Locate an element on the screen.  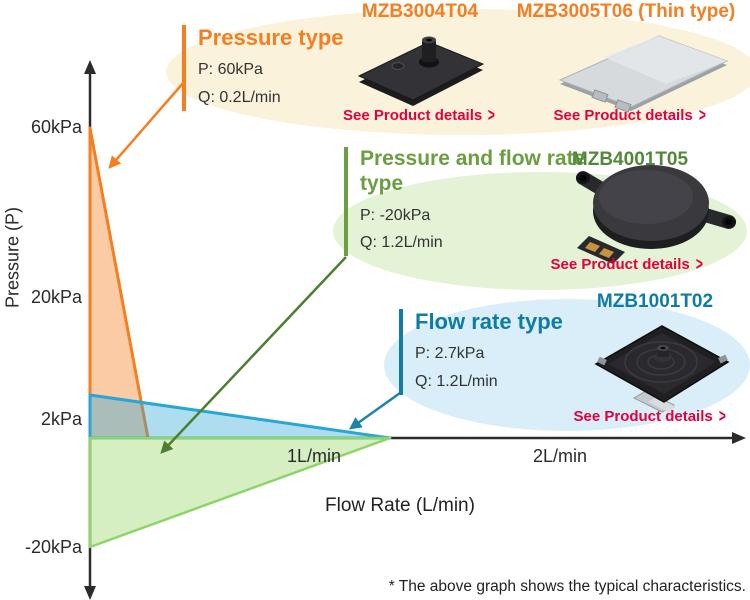
y-axis-title: Pressure (P) is located at coordinates (12, 257).